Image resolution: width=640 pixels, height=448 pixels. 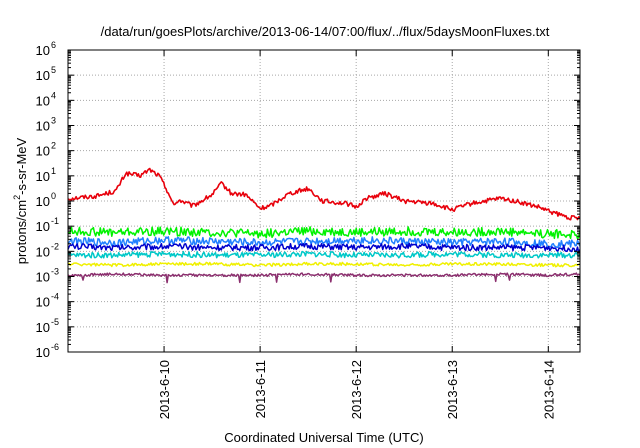 I want to click on y-tick-exponent: -3, so click(x=55, y=272).